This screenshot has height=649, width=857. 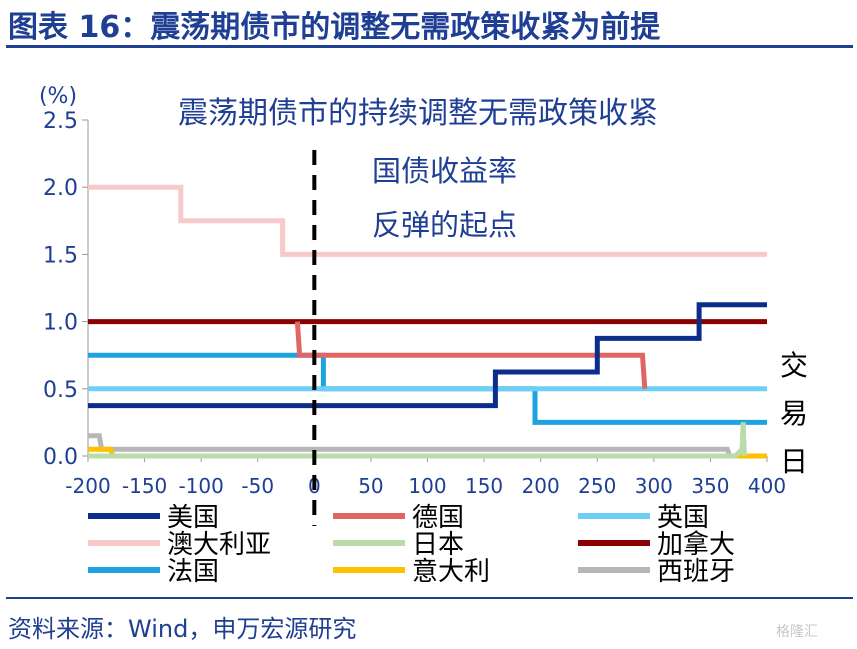 I want to click on figure-title: 图表 16：震荡期债市的调整无需政策收紧为前提, so click(x=334, y=27).